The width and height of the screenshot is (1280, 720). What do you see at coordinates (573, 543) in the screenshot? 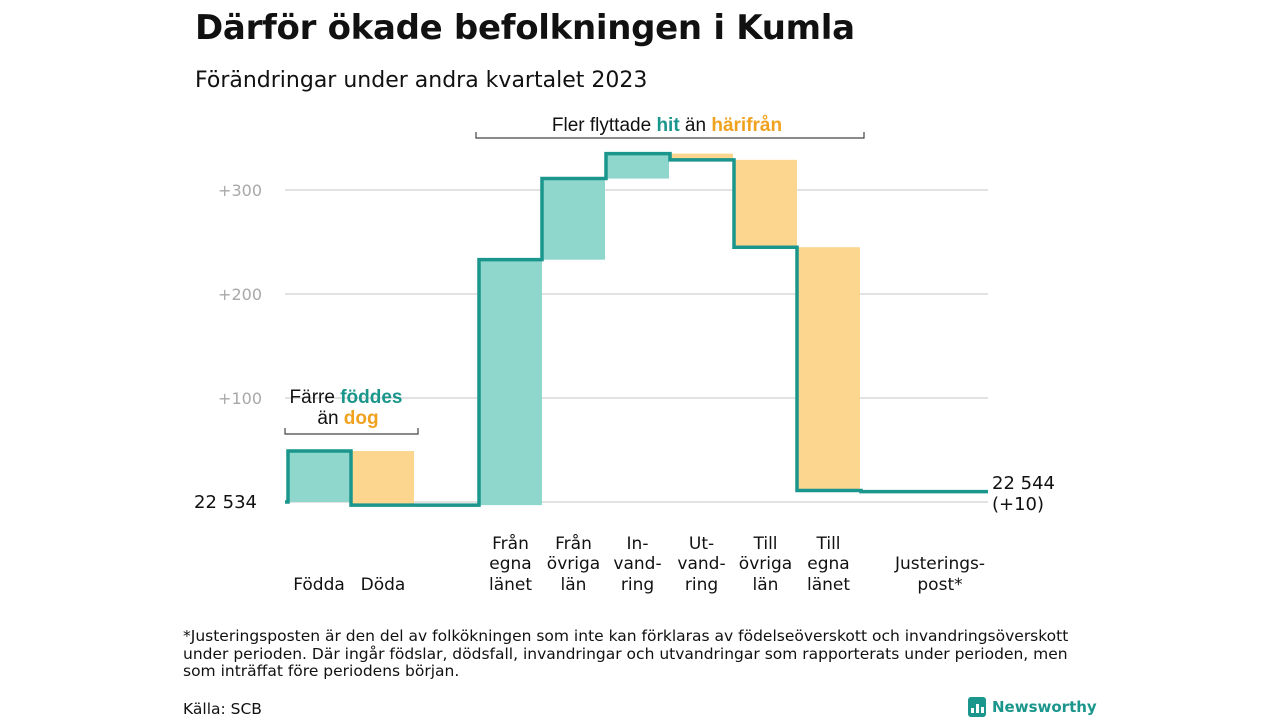
I see `category-label-4-0: Från` at bounding box center [573, 543].